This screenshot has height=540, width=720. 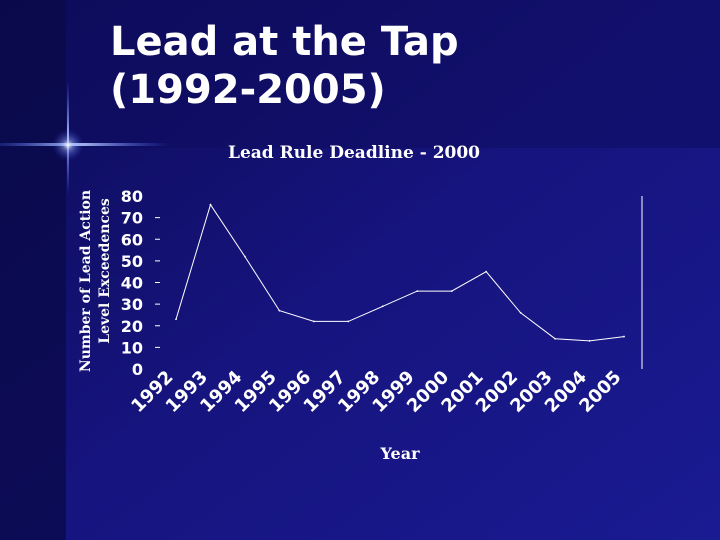 I want to click on y-axis: 0 10 20 30 40 50 60 70 80, so click(x=140, y=283).